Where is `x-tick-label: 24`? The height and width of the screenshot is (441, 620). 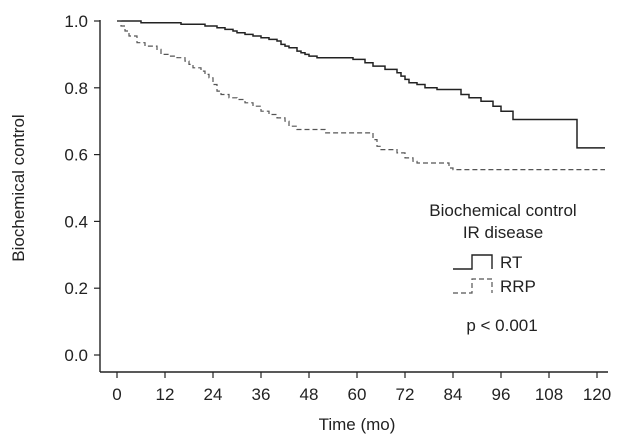
x-tick-label: 24 is located at coordinates (213, 394).